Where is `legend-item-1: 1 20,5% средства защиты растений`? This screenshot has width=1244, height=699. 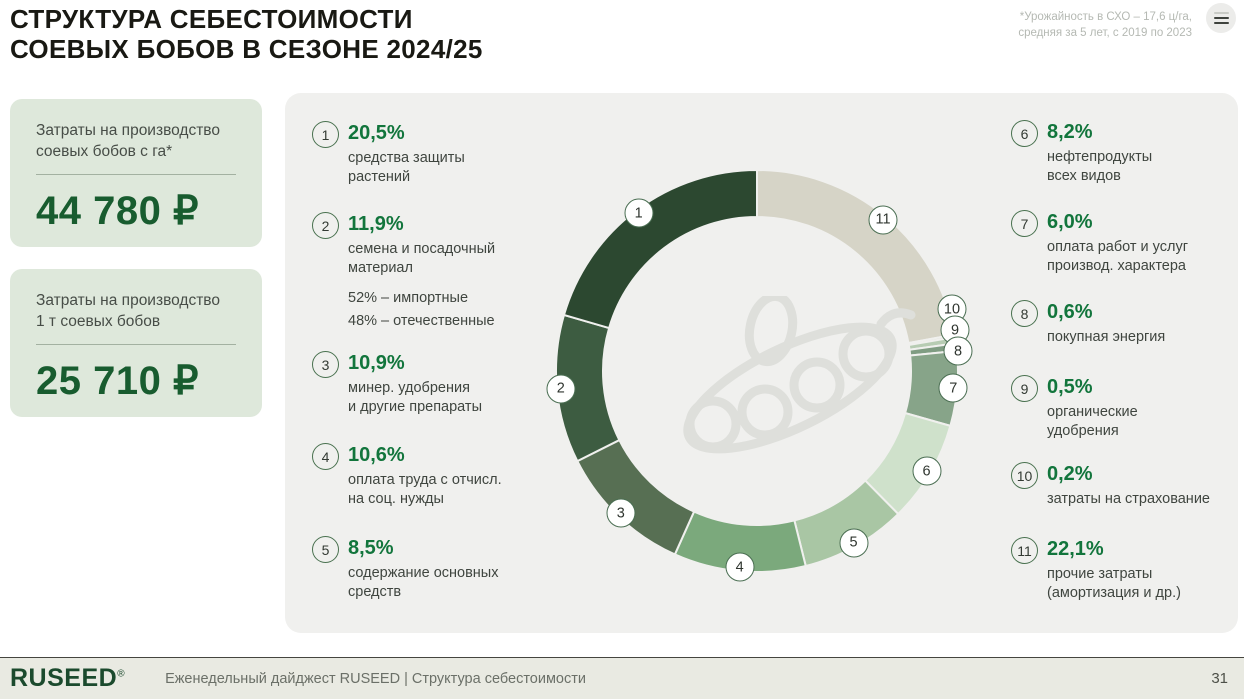
legend-item-1: 1 20,5% средства защиты растений is located at coordinates (388, 154).